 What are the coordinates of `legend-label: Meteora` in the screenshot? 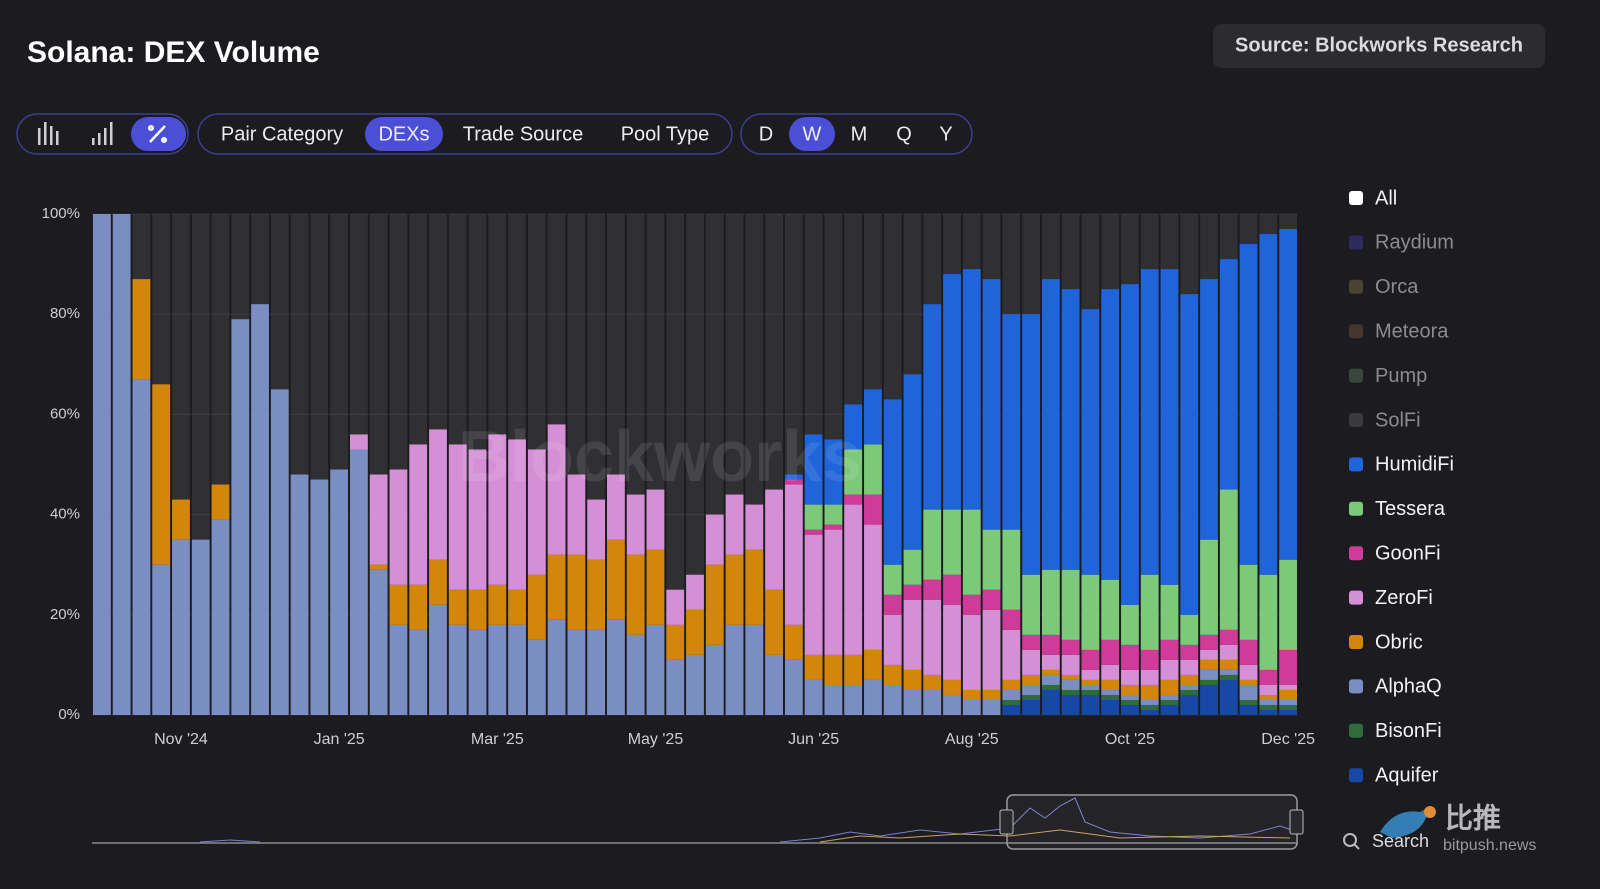 It's located at (1412, 331).